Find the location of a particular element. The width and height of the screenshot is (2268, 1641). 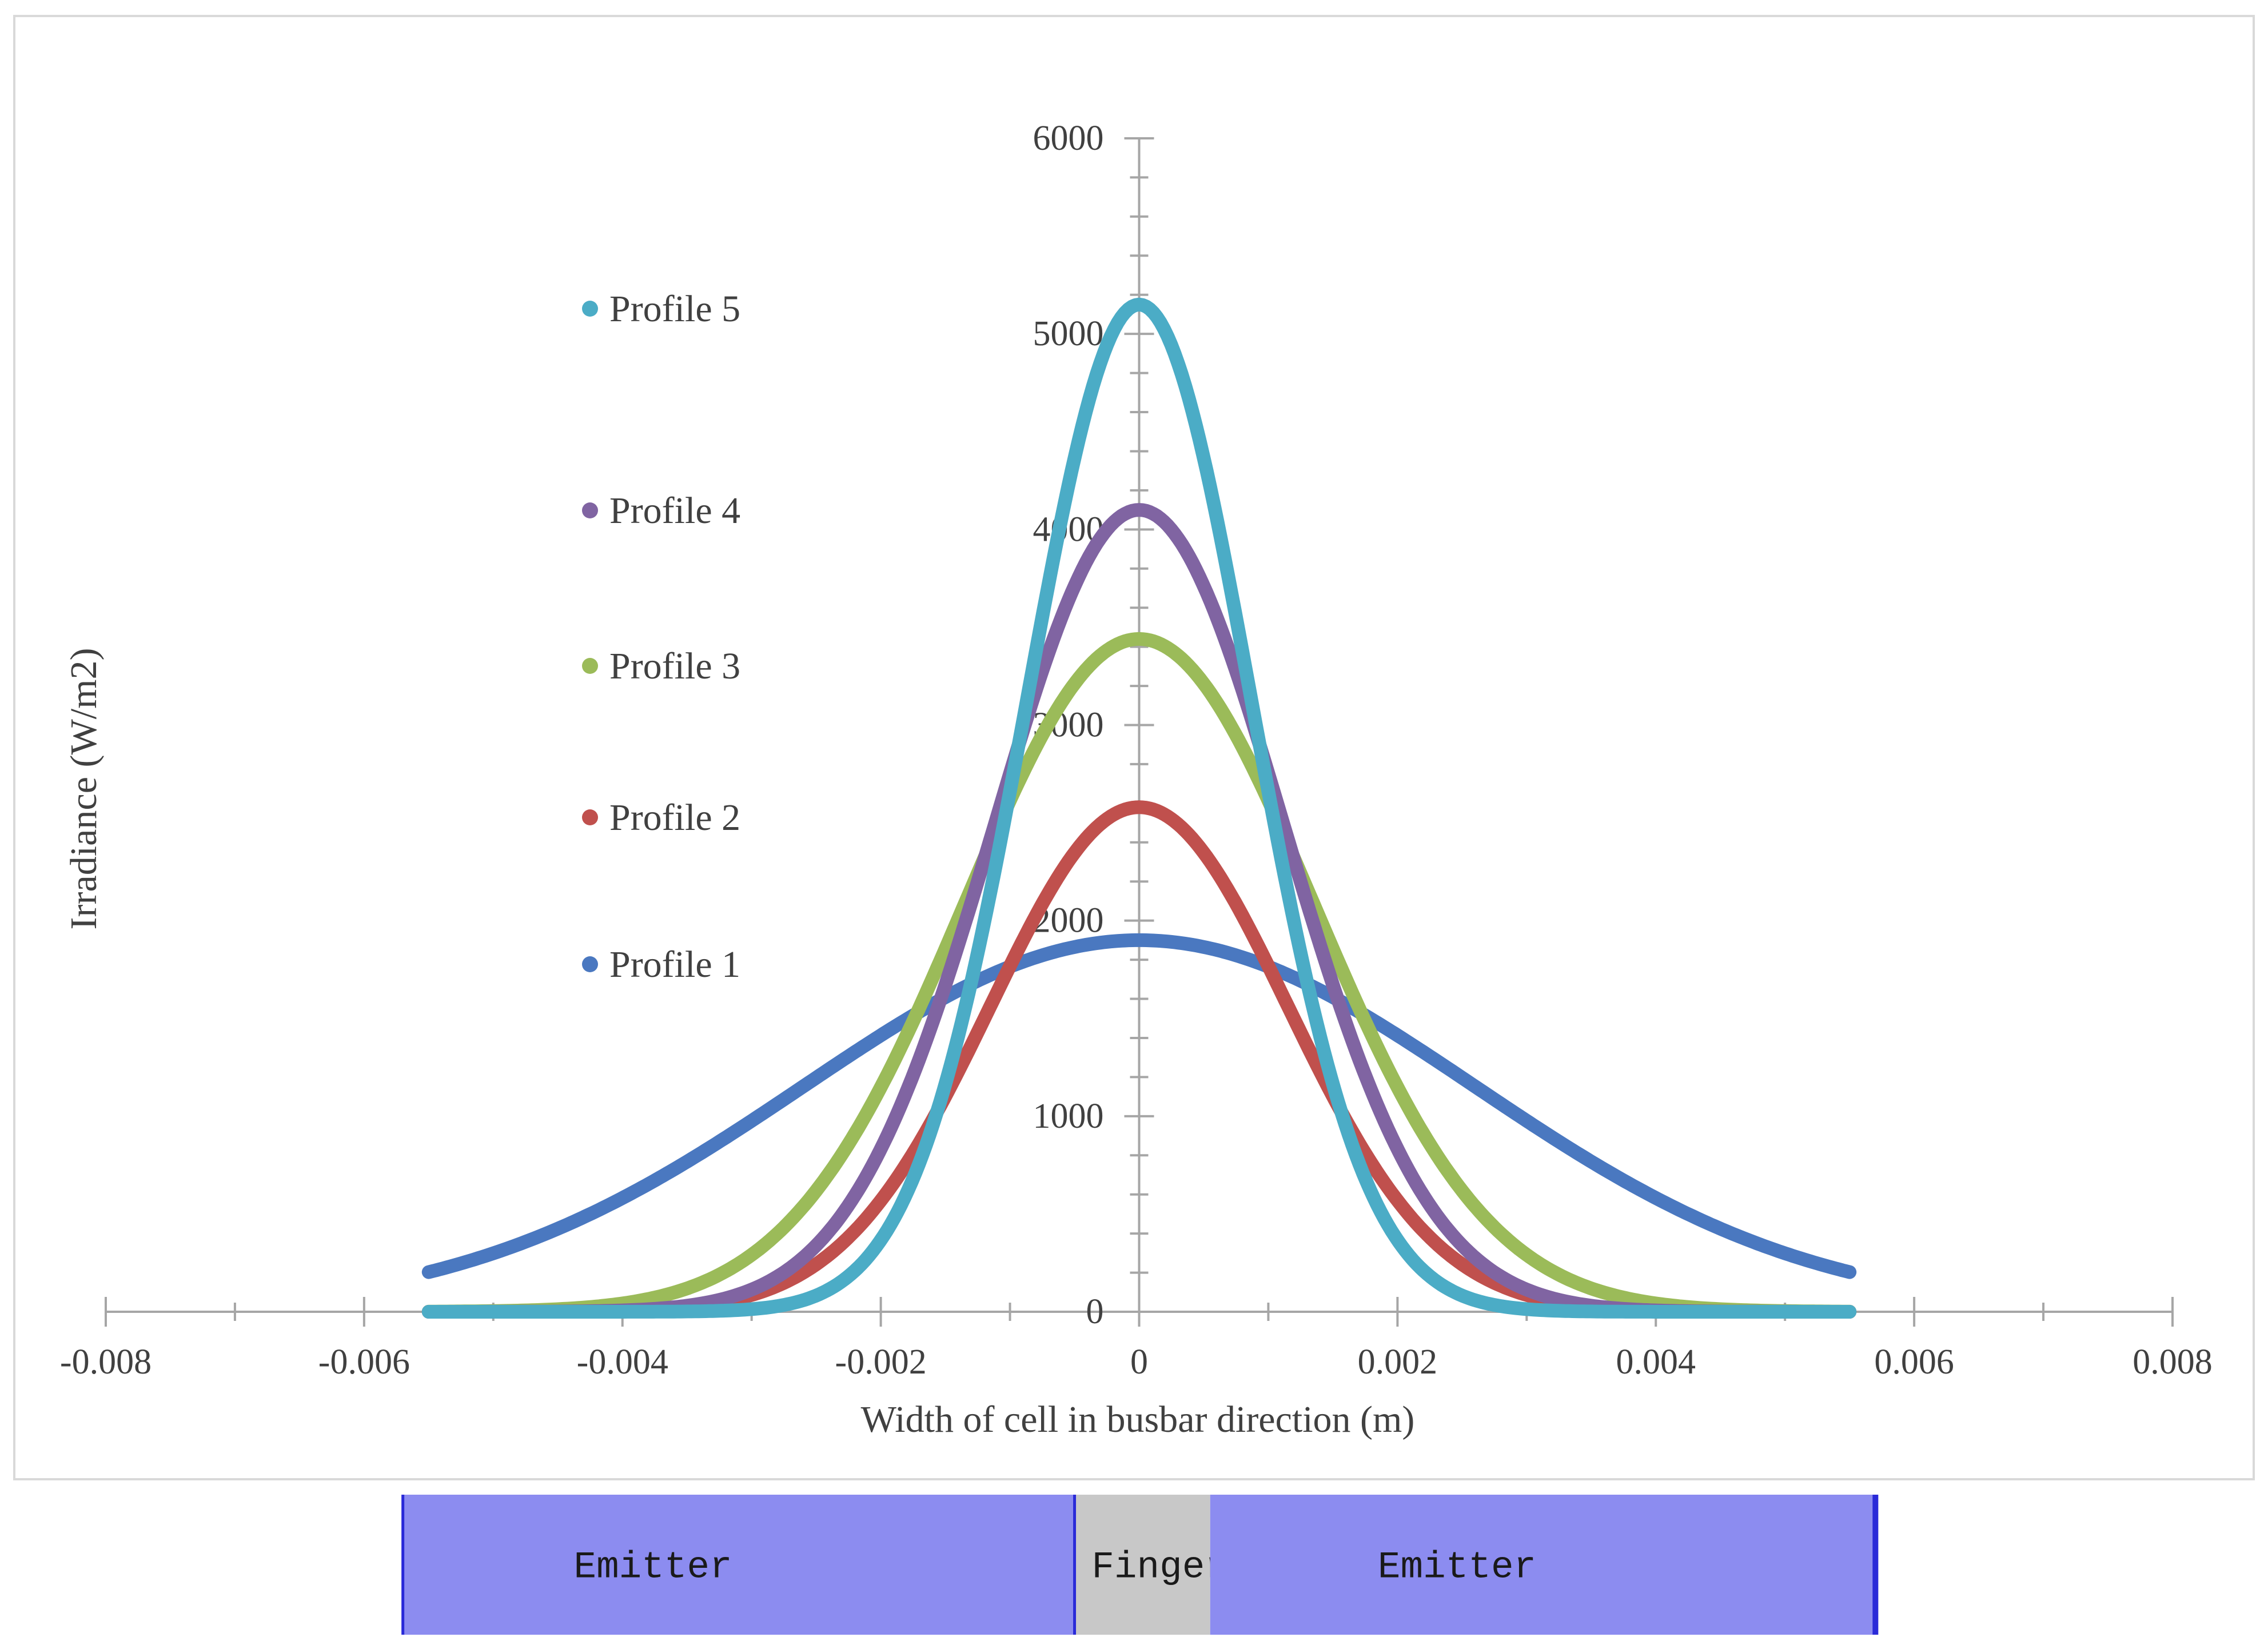

legend-item-profile-2: Profile 2 is located at coordinates (661, 818).